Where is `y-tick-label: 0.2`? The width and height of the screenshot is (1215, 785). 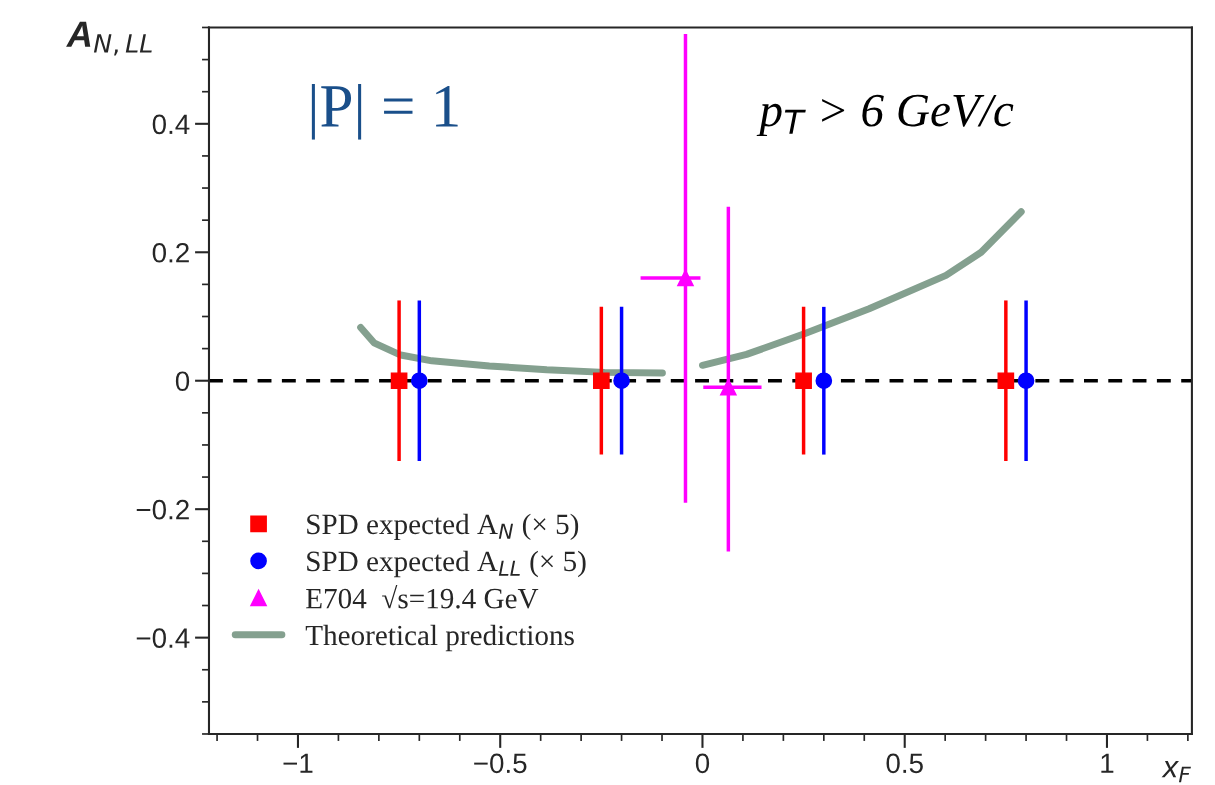
y-tick-label: 0.2 is located at coordinates (170, 252).